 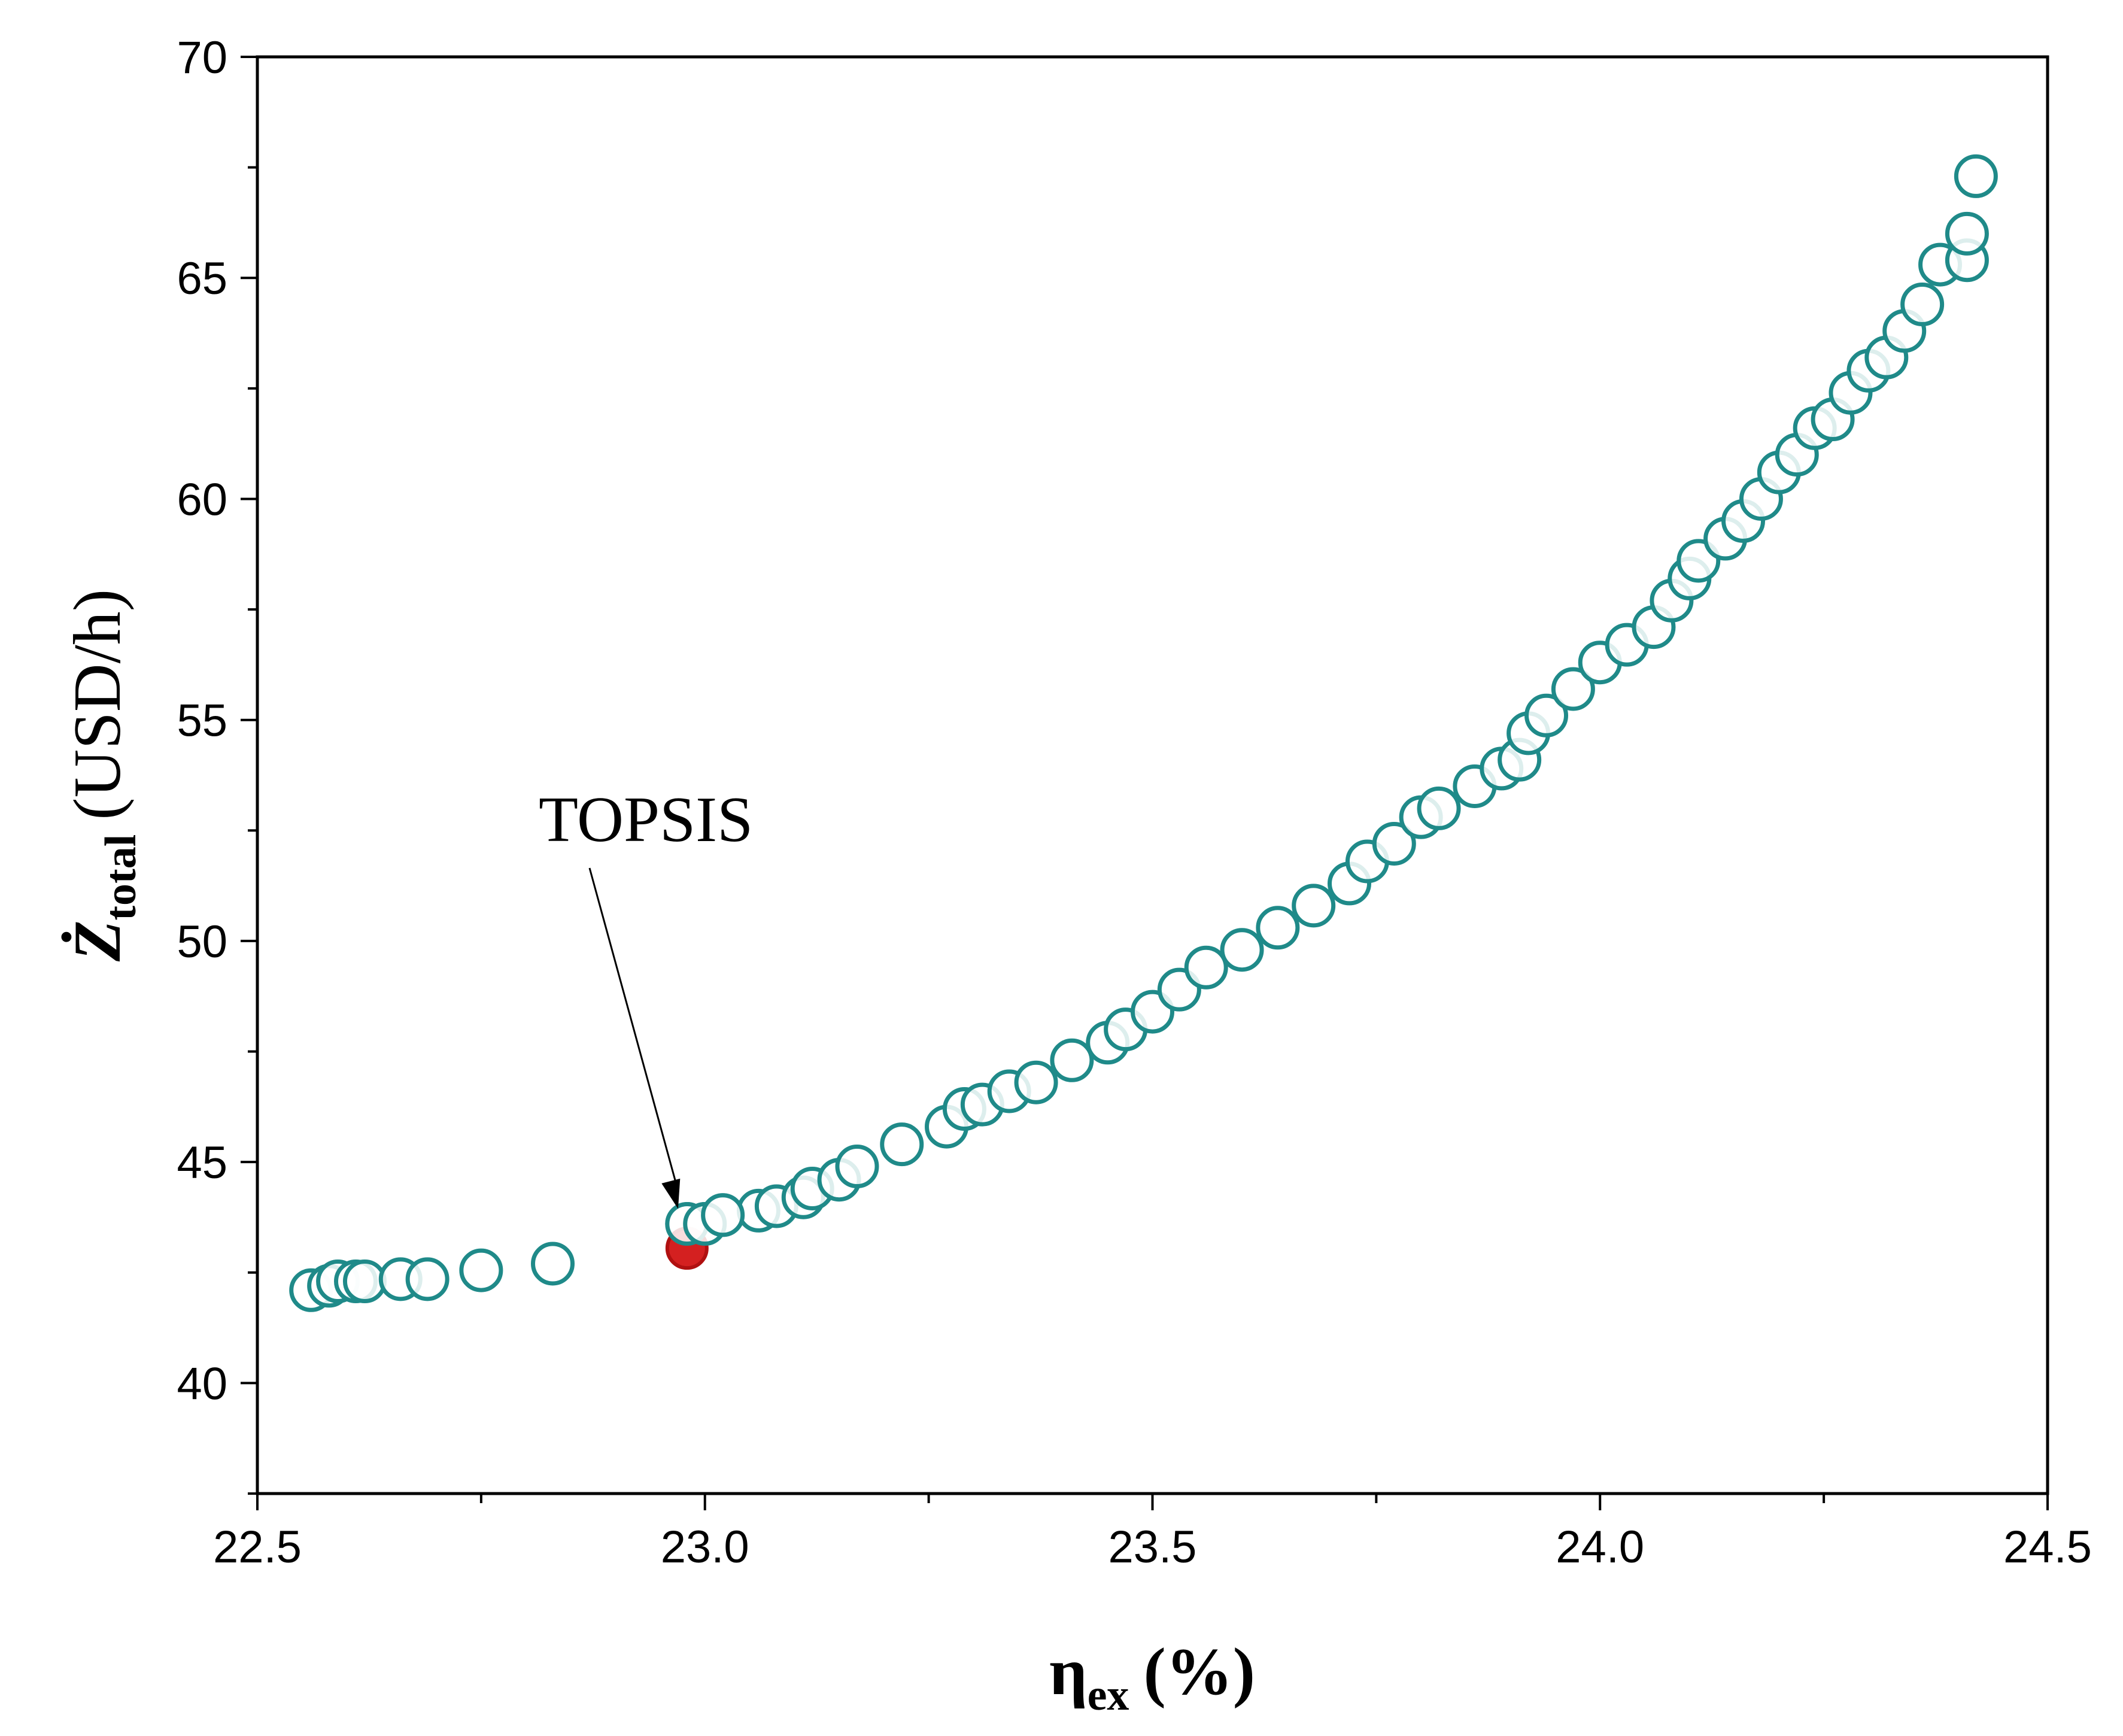 I want to click on topsis-arrow-head, so click(x=671, y=1193).